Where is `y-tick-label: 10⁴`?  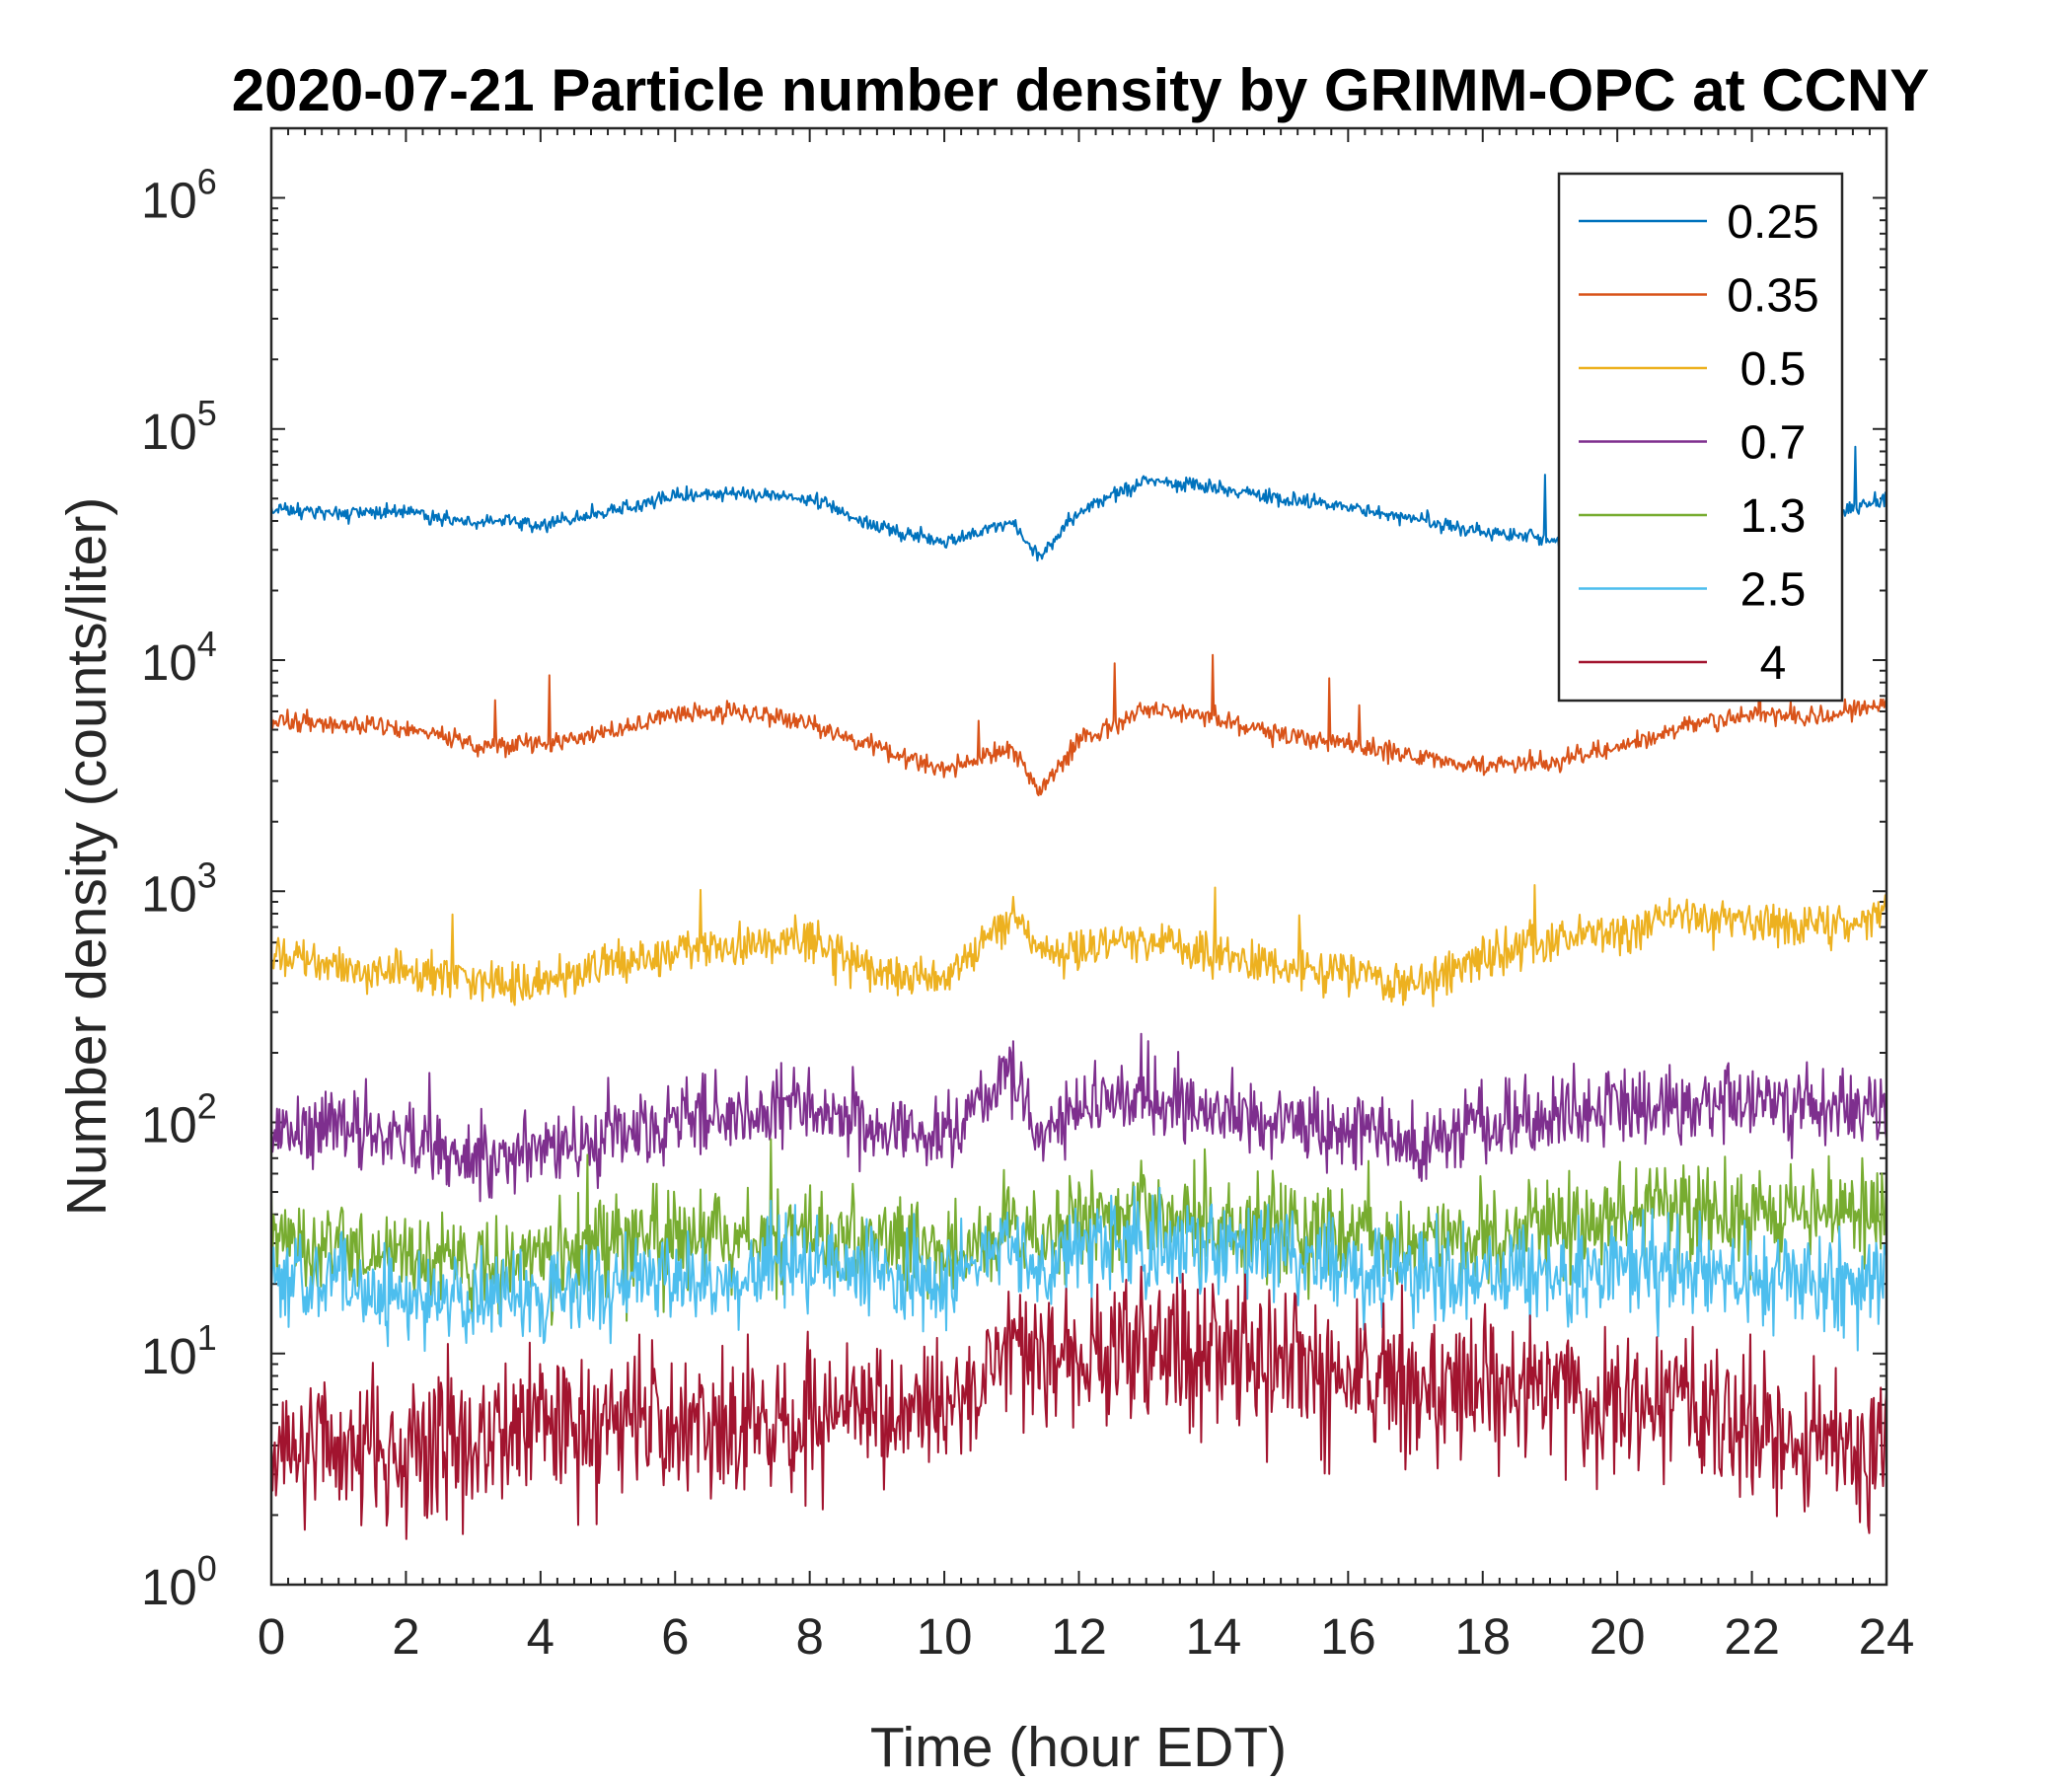
y-tick-label: 10⁴ is located at coordinates (179, 657).